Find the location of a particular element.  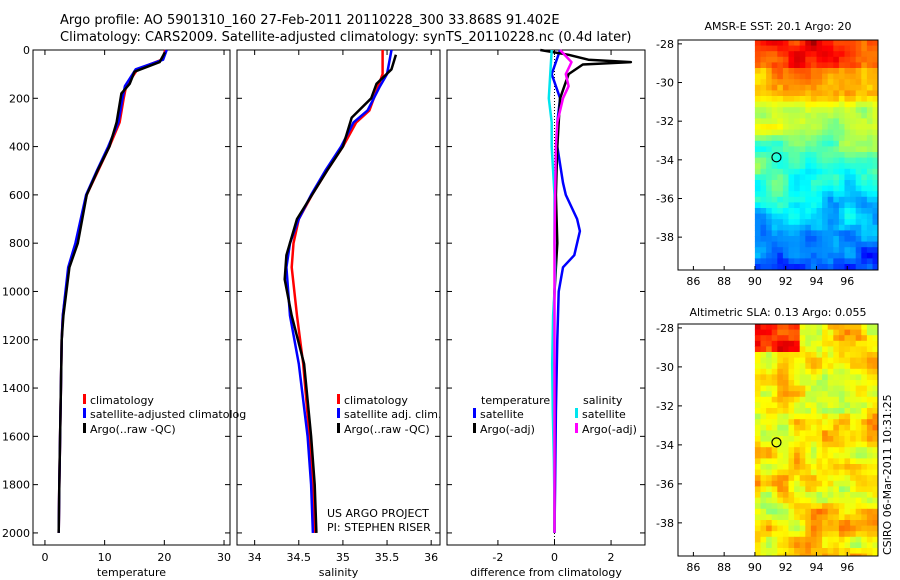

x-tick-label: 34.5 is located at coordinates (299, 557).